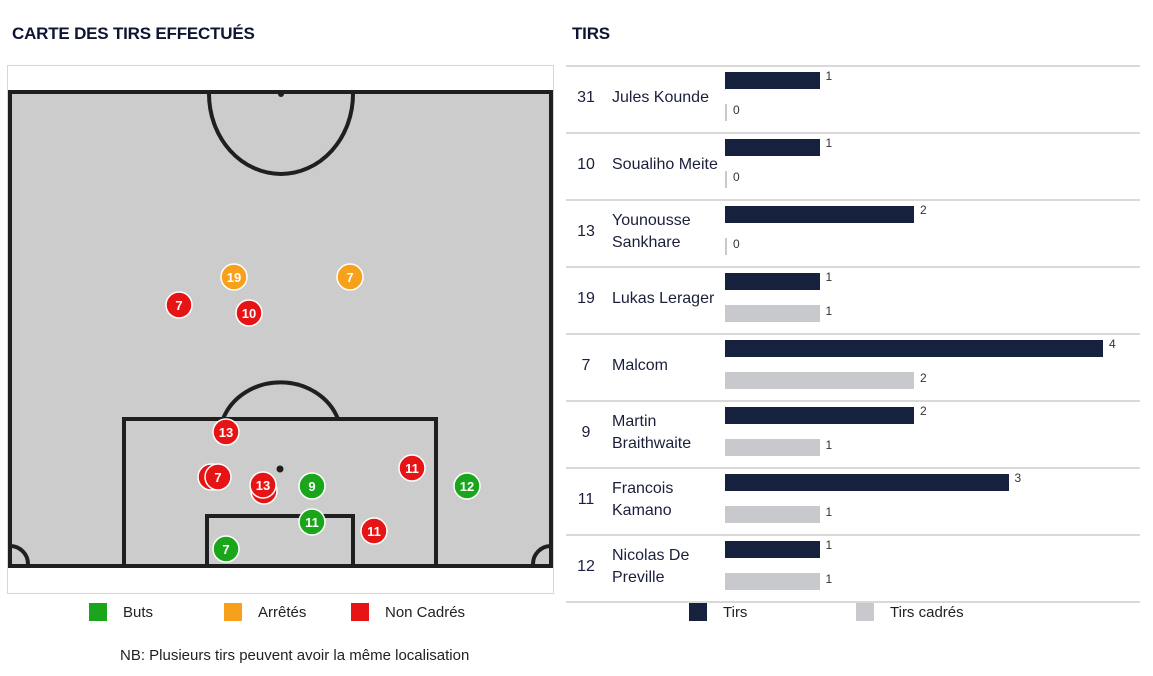 The image size is (1153, 676). What do you see at coordinates (138, 612) in the screenshot?
I see `legend-label-buts: Buts` at bounding box center [138, 612].